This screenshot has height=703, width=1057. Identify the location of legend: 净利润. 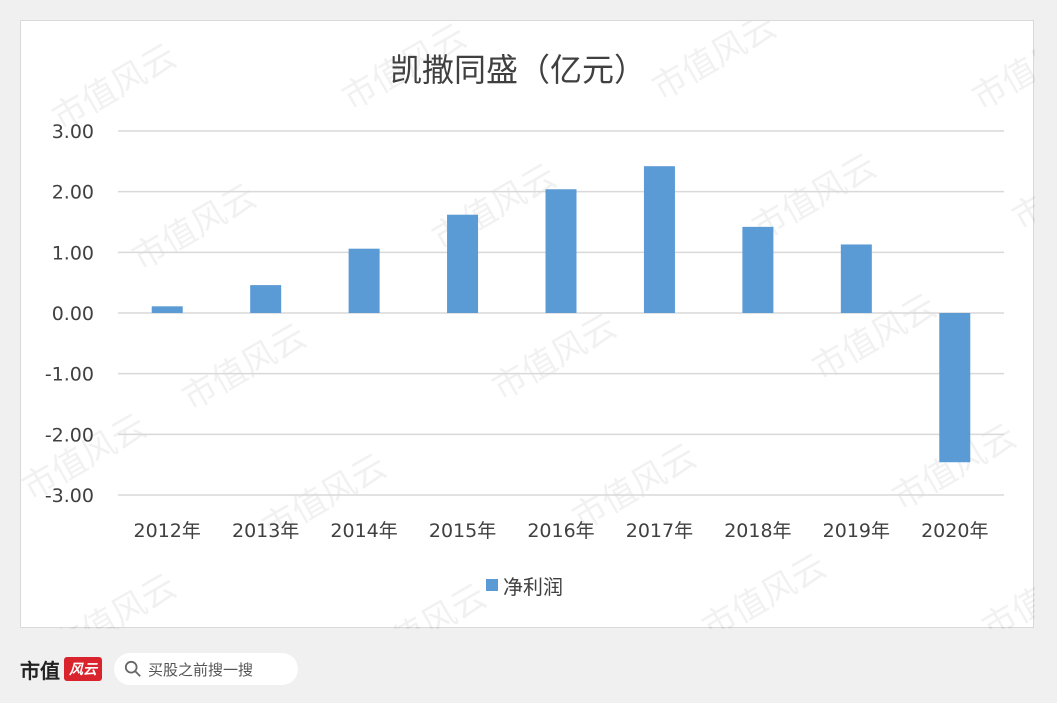
(524, 587).